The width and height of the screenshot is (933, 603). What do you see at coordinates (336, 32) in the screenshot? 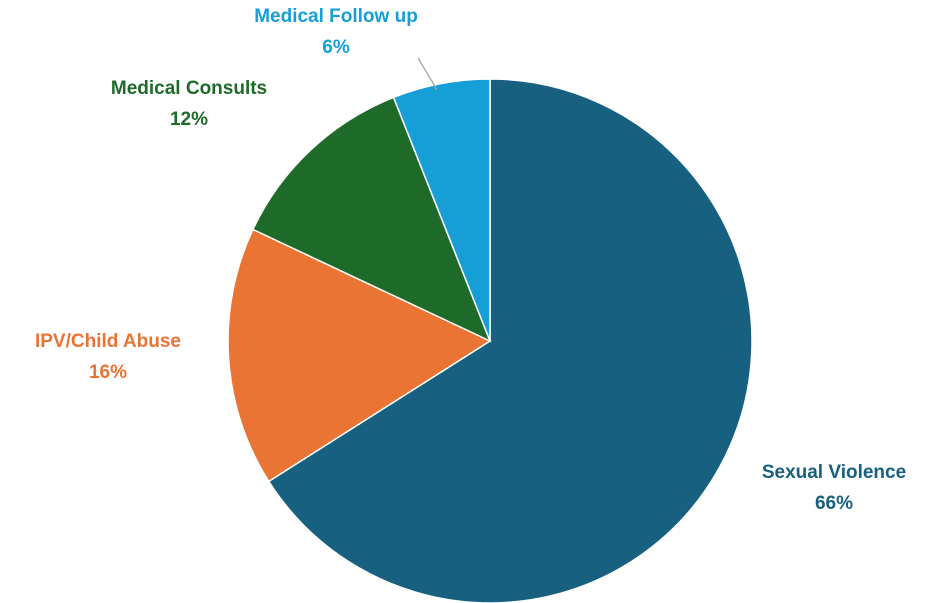
I see `data-label-medical-follow-up: Medical Follow up 6%` at bounding box center [336, 32].